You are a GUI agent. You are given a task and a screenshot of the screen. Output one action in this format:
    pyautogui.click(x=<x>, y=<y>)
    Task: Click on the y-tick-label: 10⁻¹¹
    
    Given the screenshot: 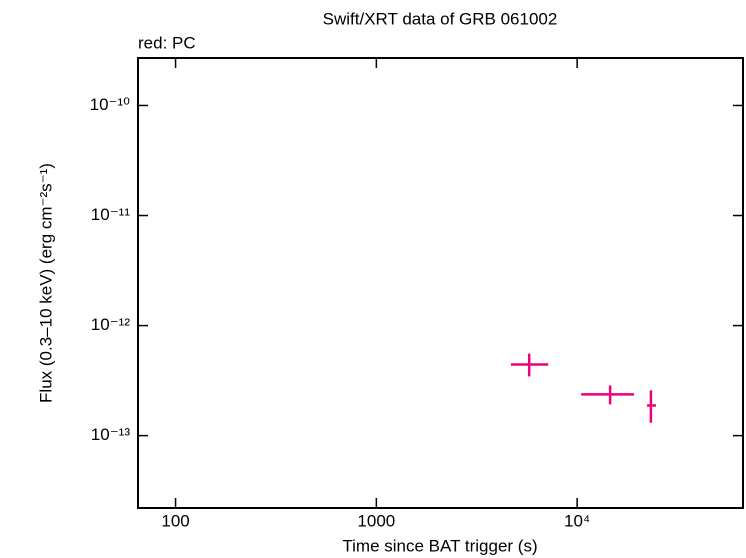 What is the action you would take?
    pyautogui.click(x=111, y=214)
    